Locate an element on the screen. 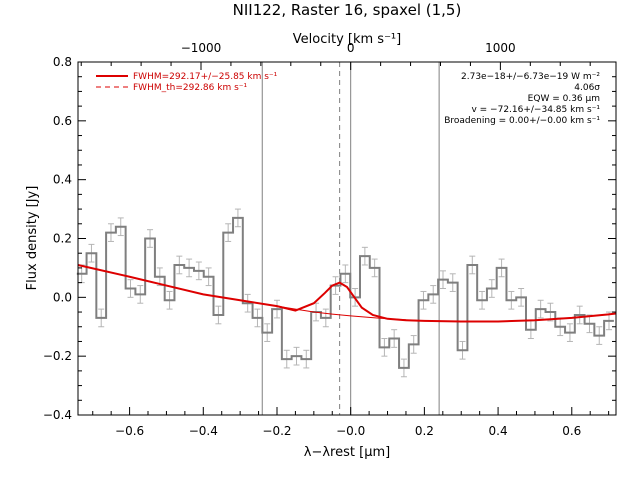 The image size is (640, 480). continuum-curve is located at coordinates (347, 293).